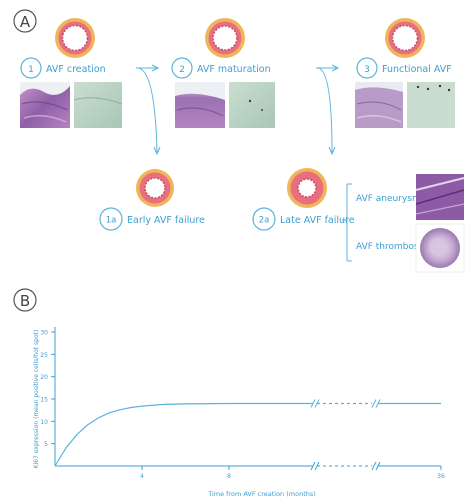  I want to click on stage-3-number-circle, so click(367, 68).